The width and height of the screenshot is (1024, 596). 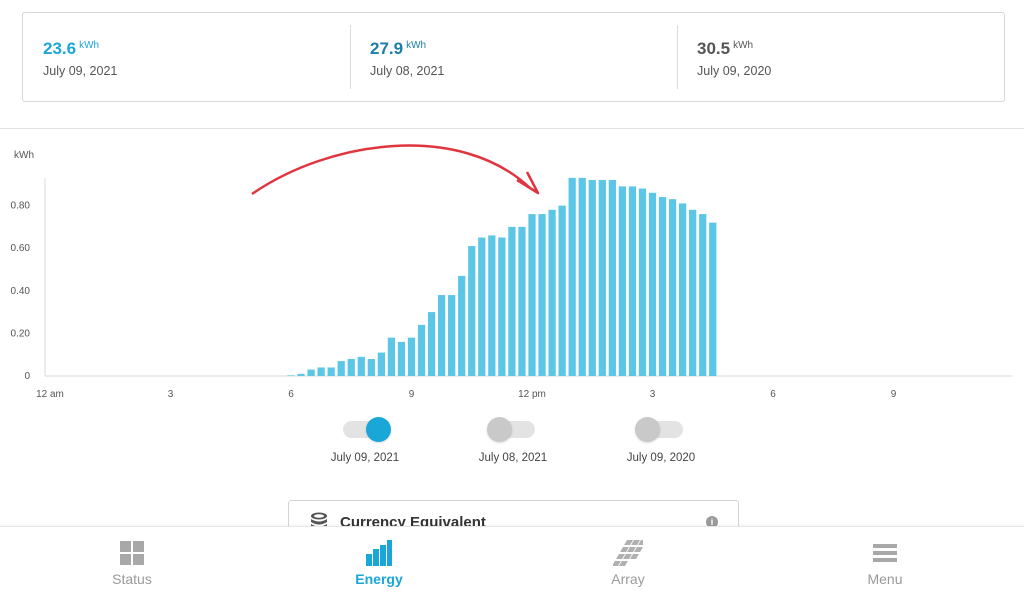 What do you see at coordinates (725, 48) in the screenshot?
I see `stat-value: 30.5 kWh` at bounding box center [725, 48].